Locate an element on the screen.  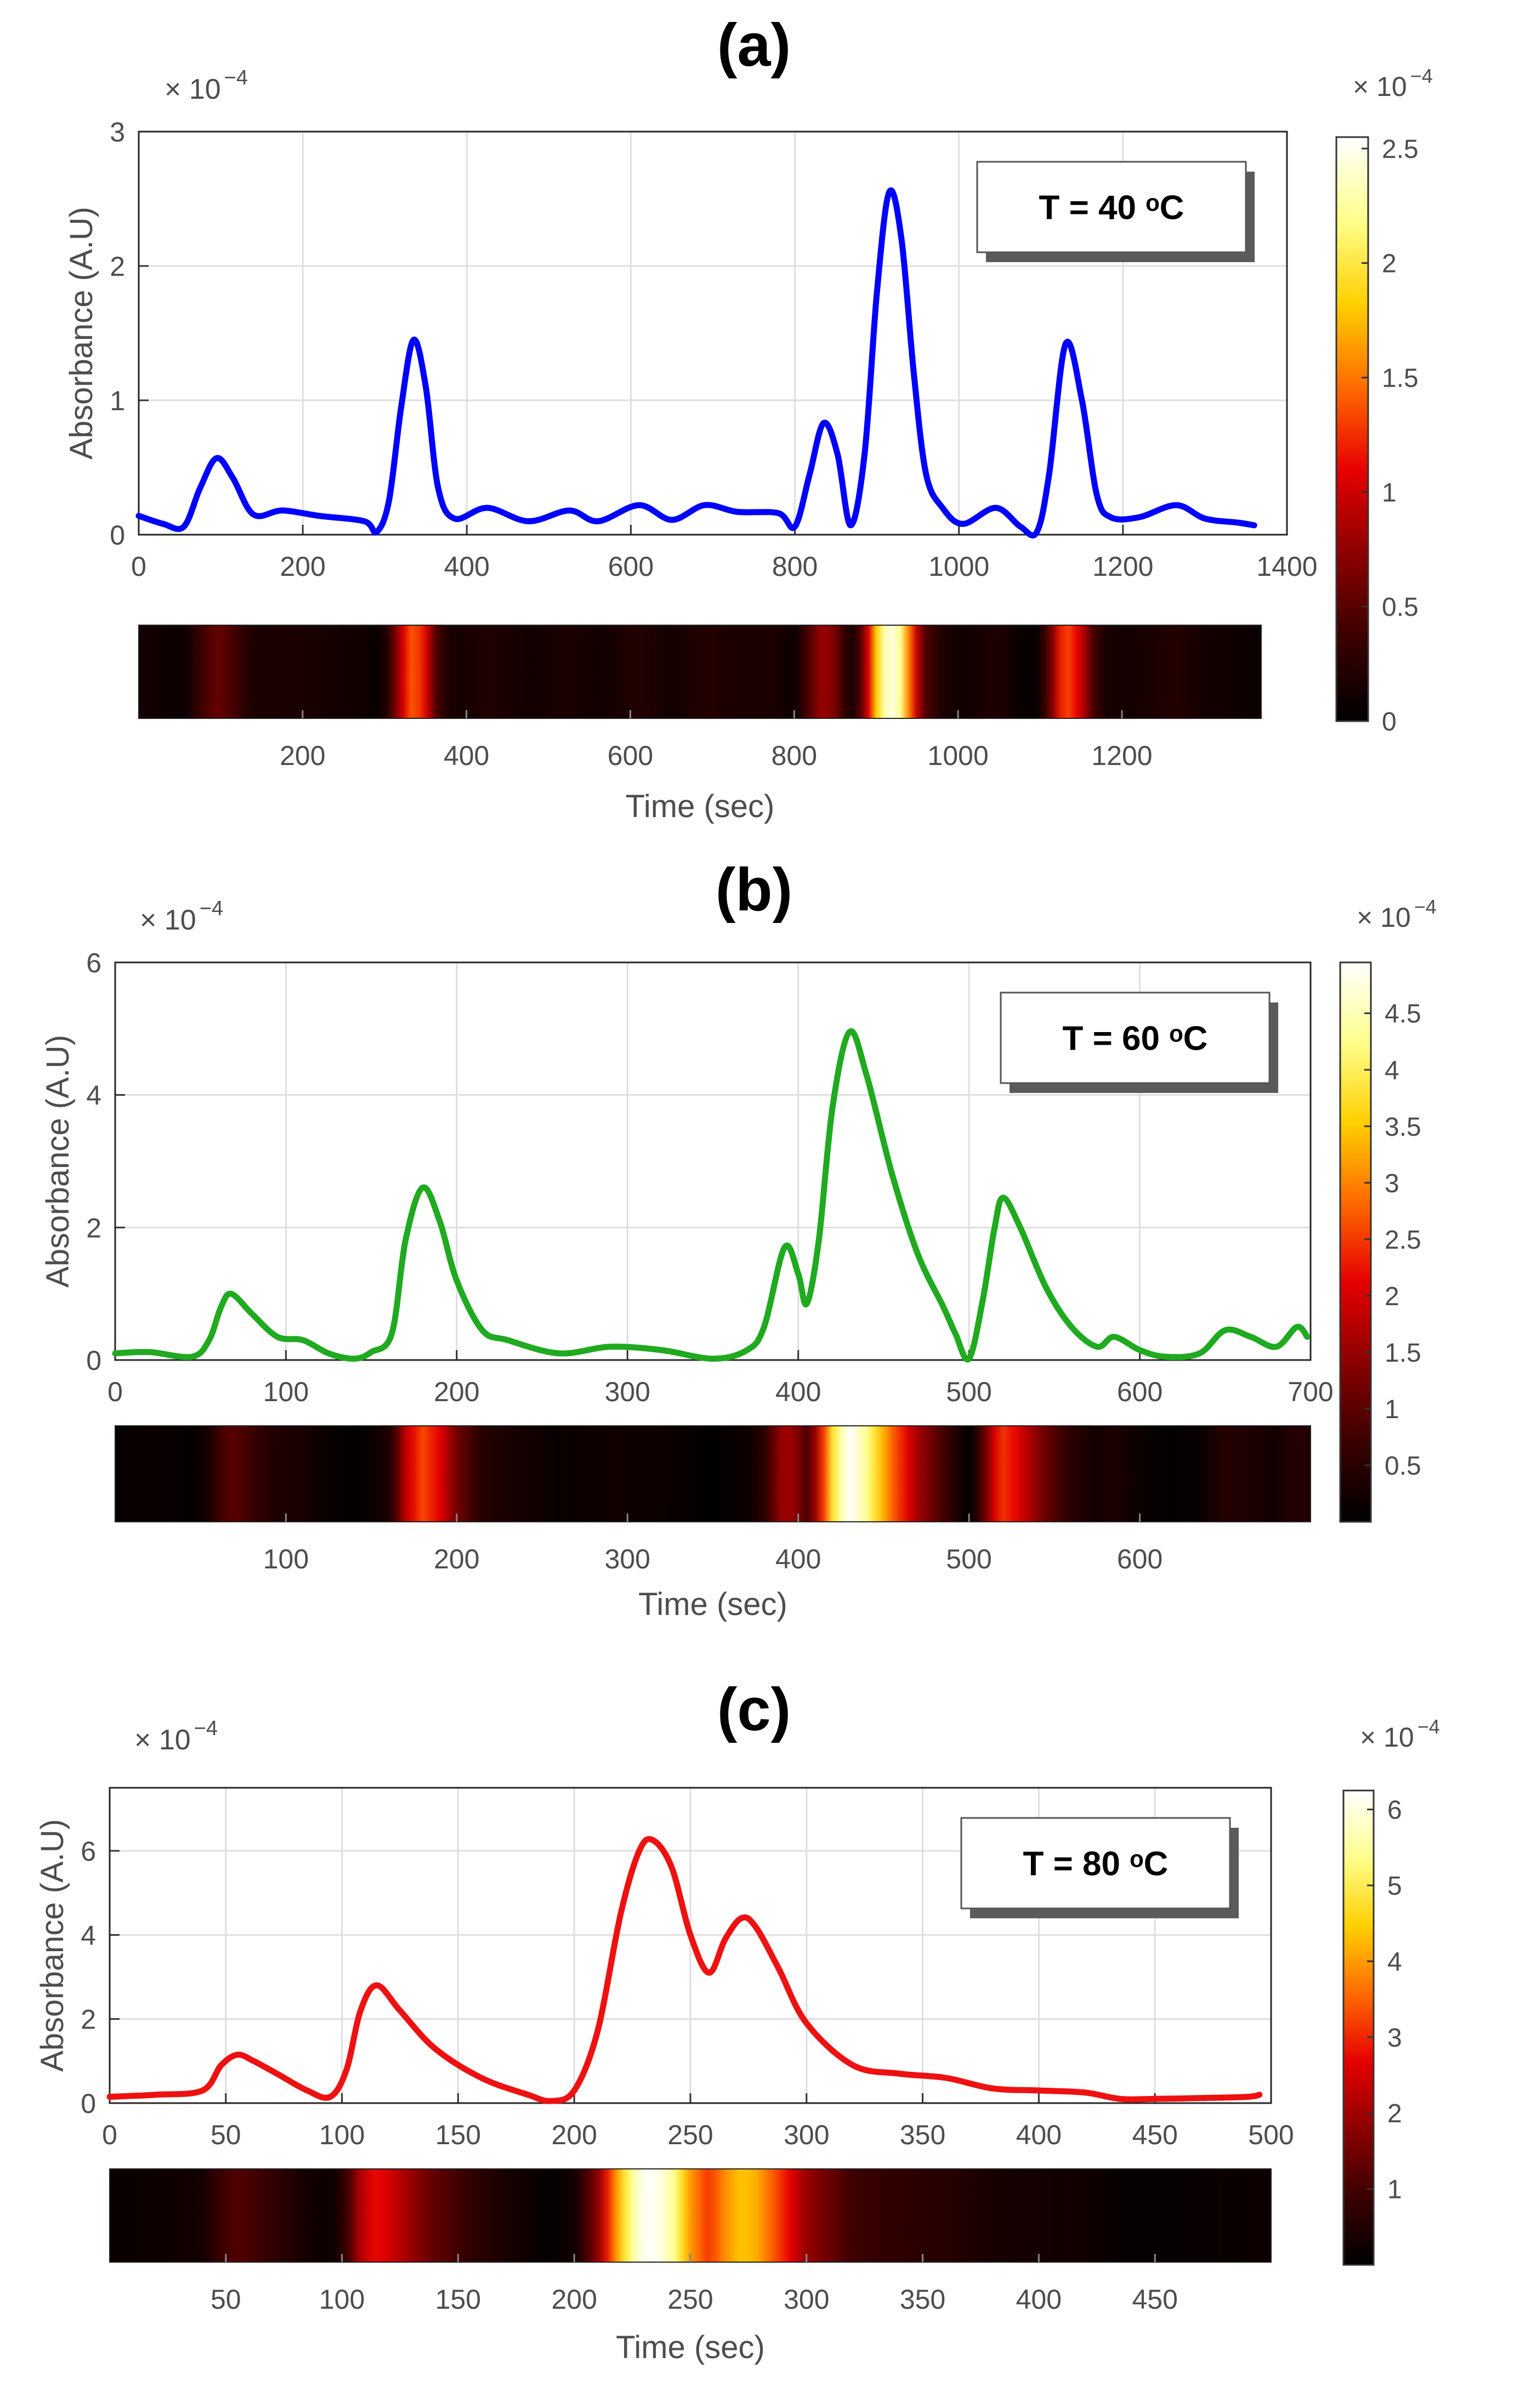
heatmap-tick-label: 600 is located at coordinates (630, 755).